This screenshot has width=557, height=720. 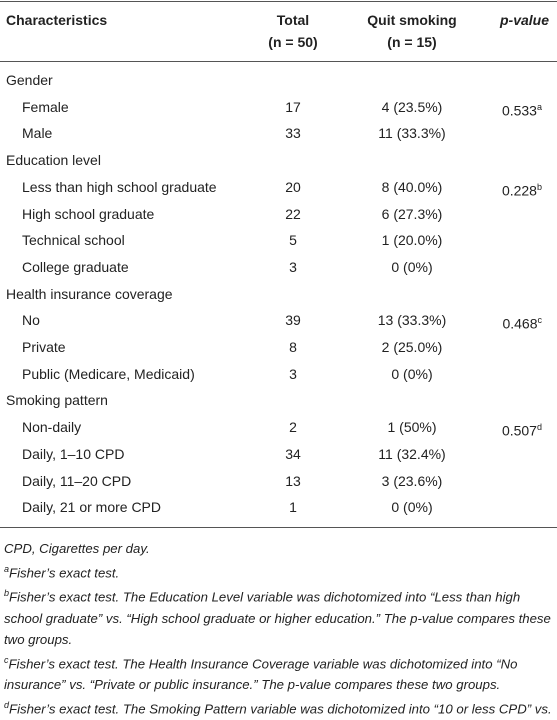 I want to click on header-cell: Total, so click(x=293, y=20).